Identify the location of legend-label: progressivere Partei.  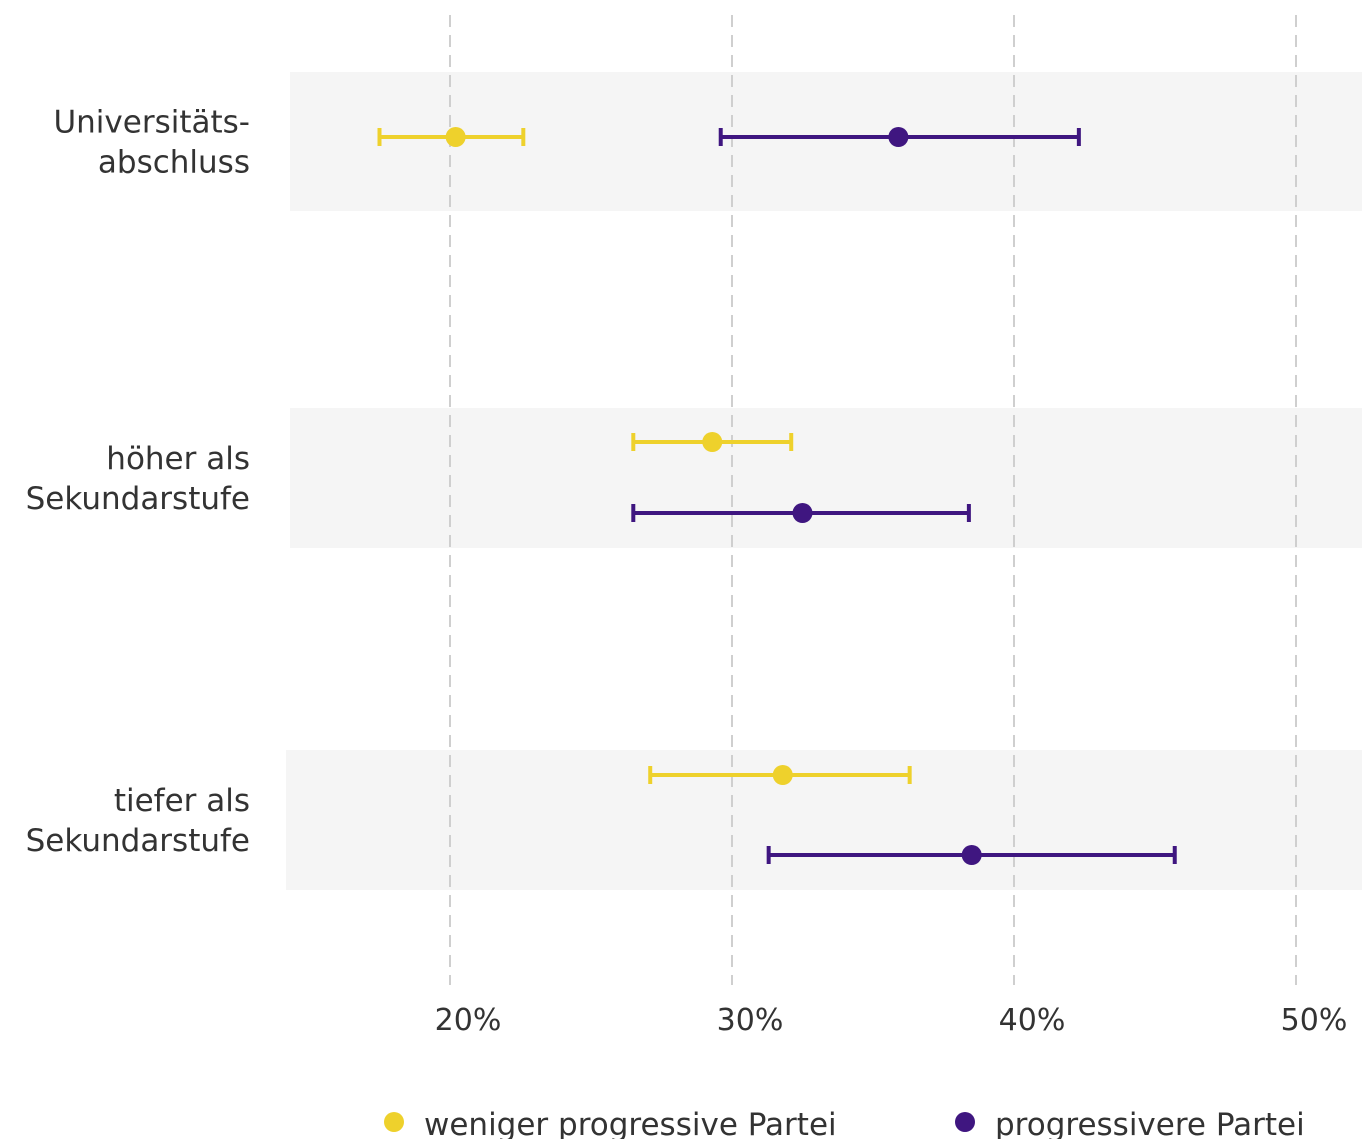
(1150, 1123).